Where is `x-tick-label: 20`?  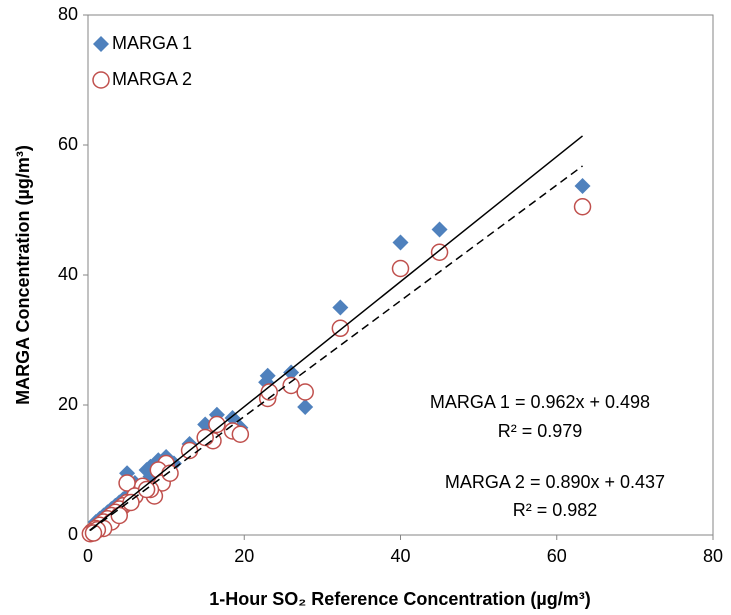
x-tick-label: 20 is located at coordinates (244, 556).